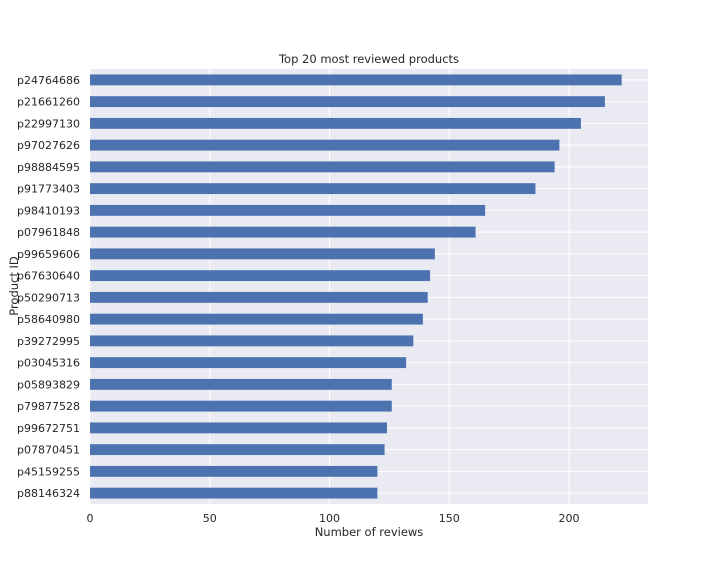  I want to click on y-tick-label: p97027626, so click(48, 145).